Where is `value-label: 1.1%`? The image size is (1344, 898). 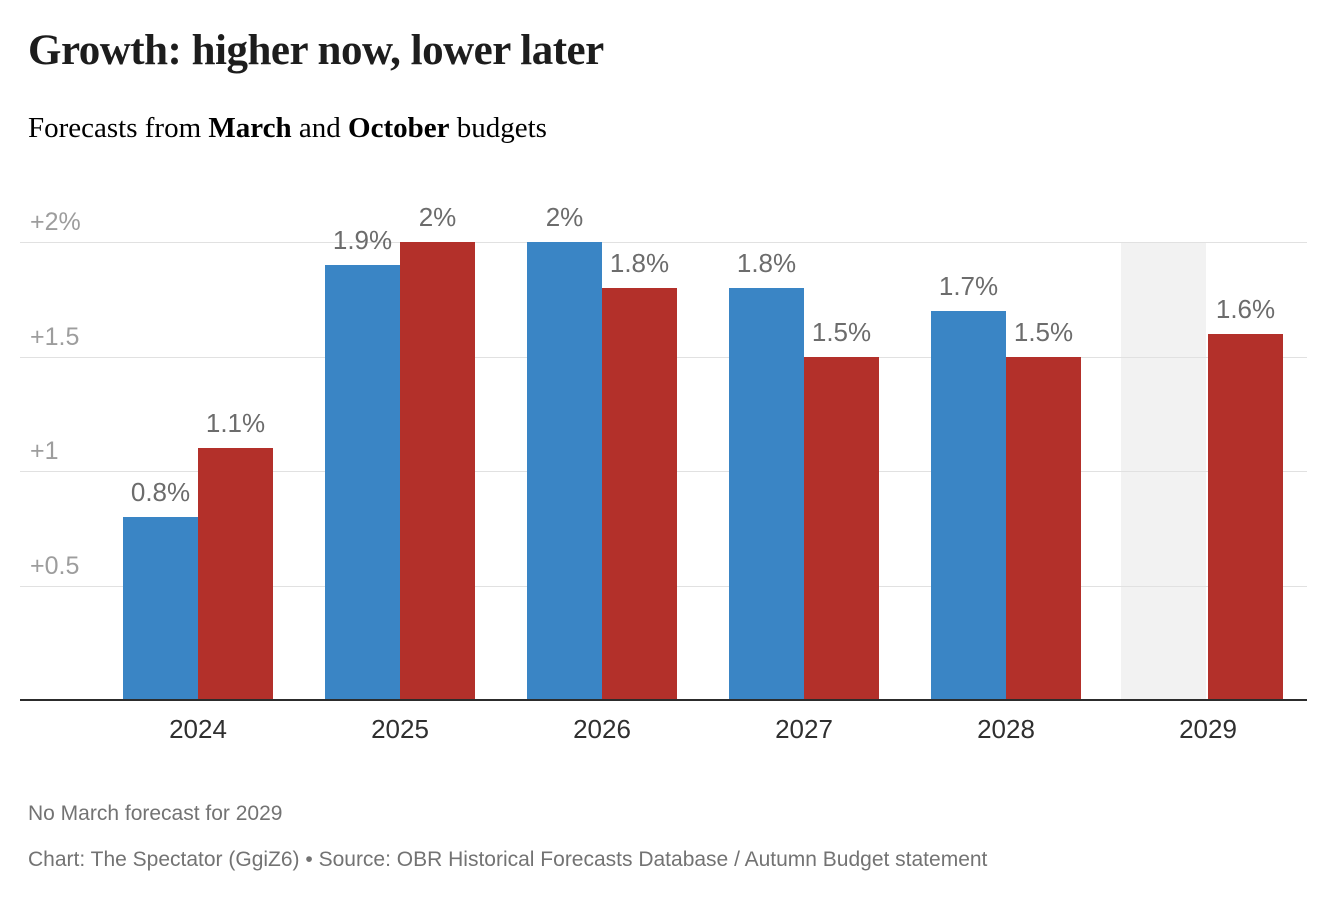 value-label: 1.1% is located at coordinates (235, 423).